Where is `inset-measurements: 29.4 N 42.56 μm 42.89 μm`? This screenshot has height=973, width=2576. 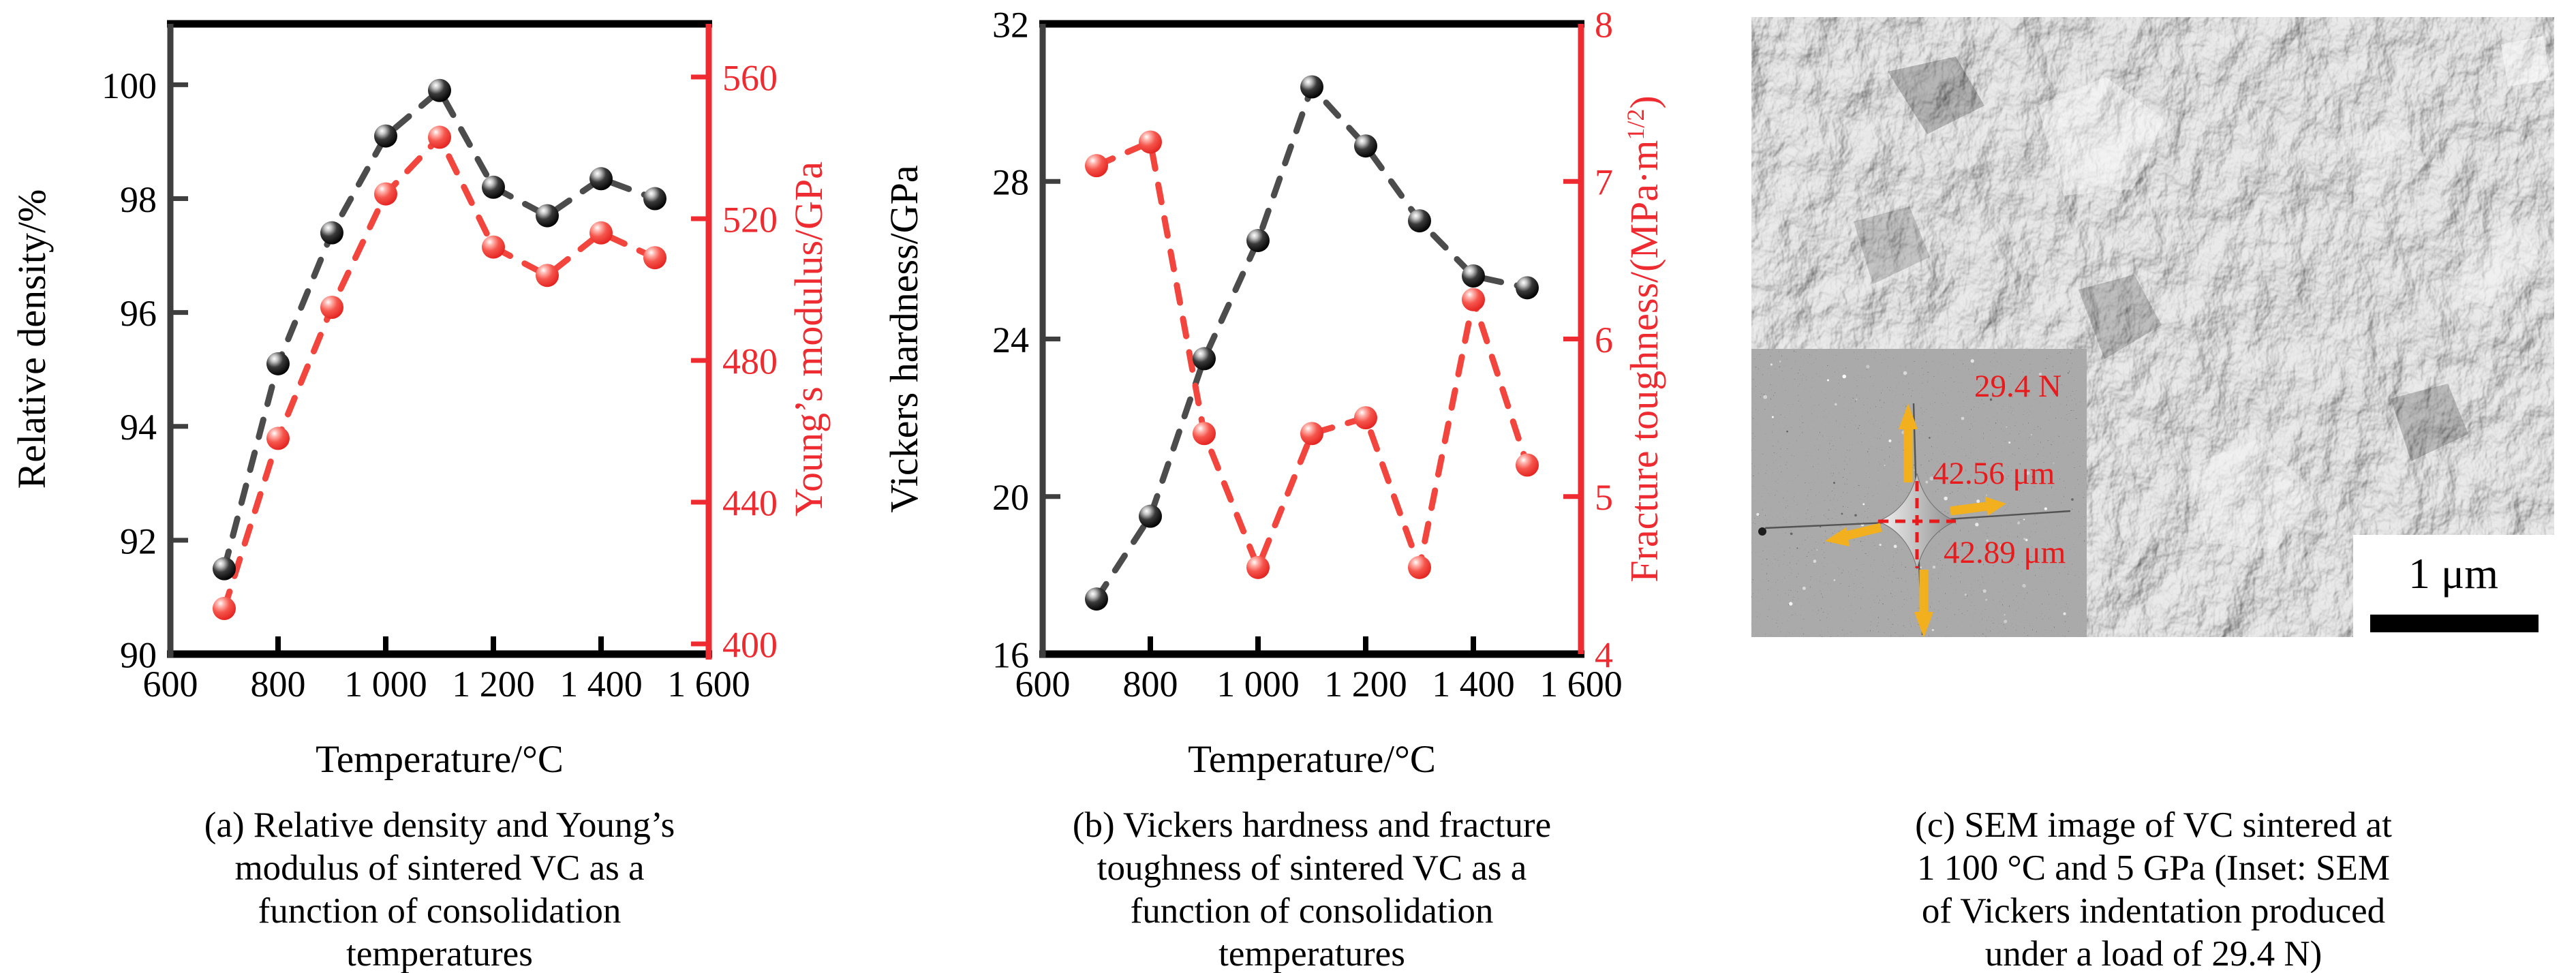 inset-measurements: 29.4 N 42.56 μm 42.89 μm is located at coordinates (1999, 470).